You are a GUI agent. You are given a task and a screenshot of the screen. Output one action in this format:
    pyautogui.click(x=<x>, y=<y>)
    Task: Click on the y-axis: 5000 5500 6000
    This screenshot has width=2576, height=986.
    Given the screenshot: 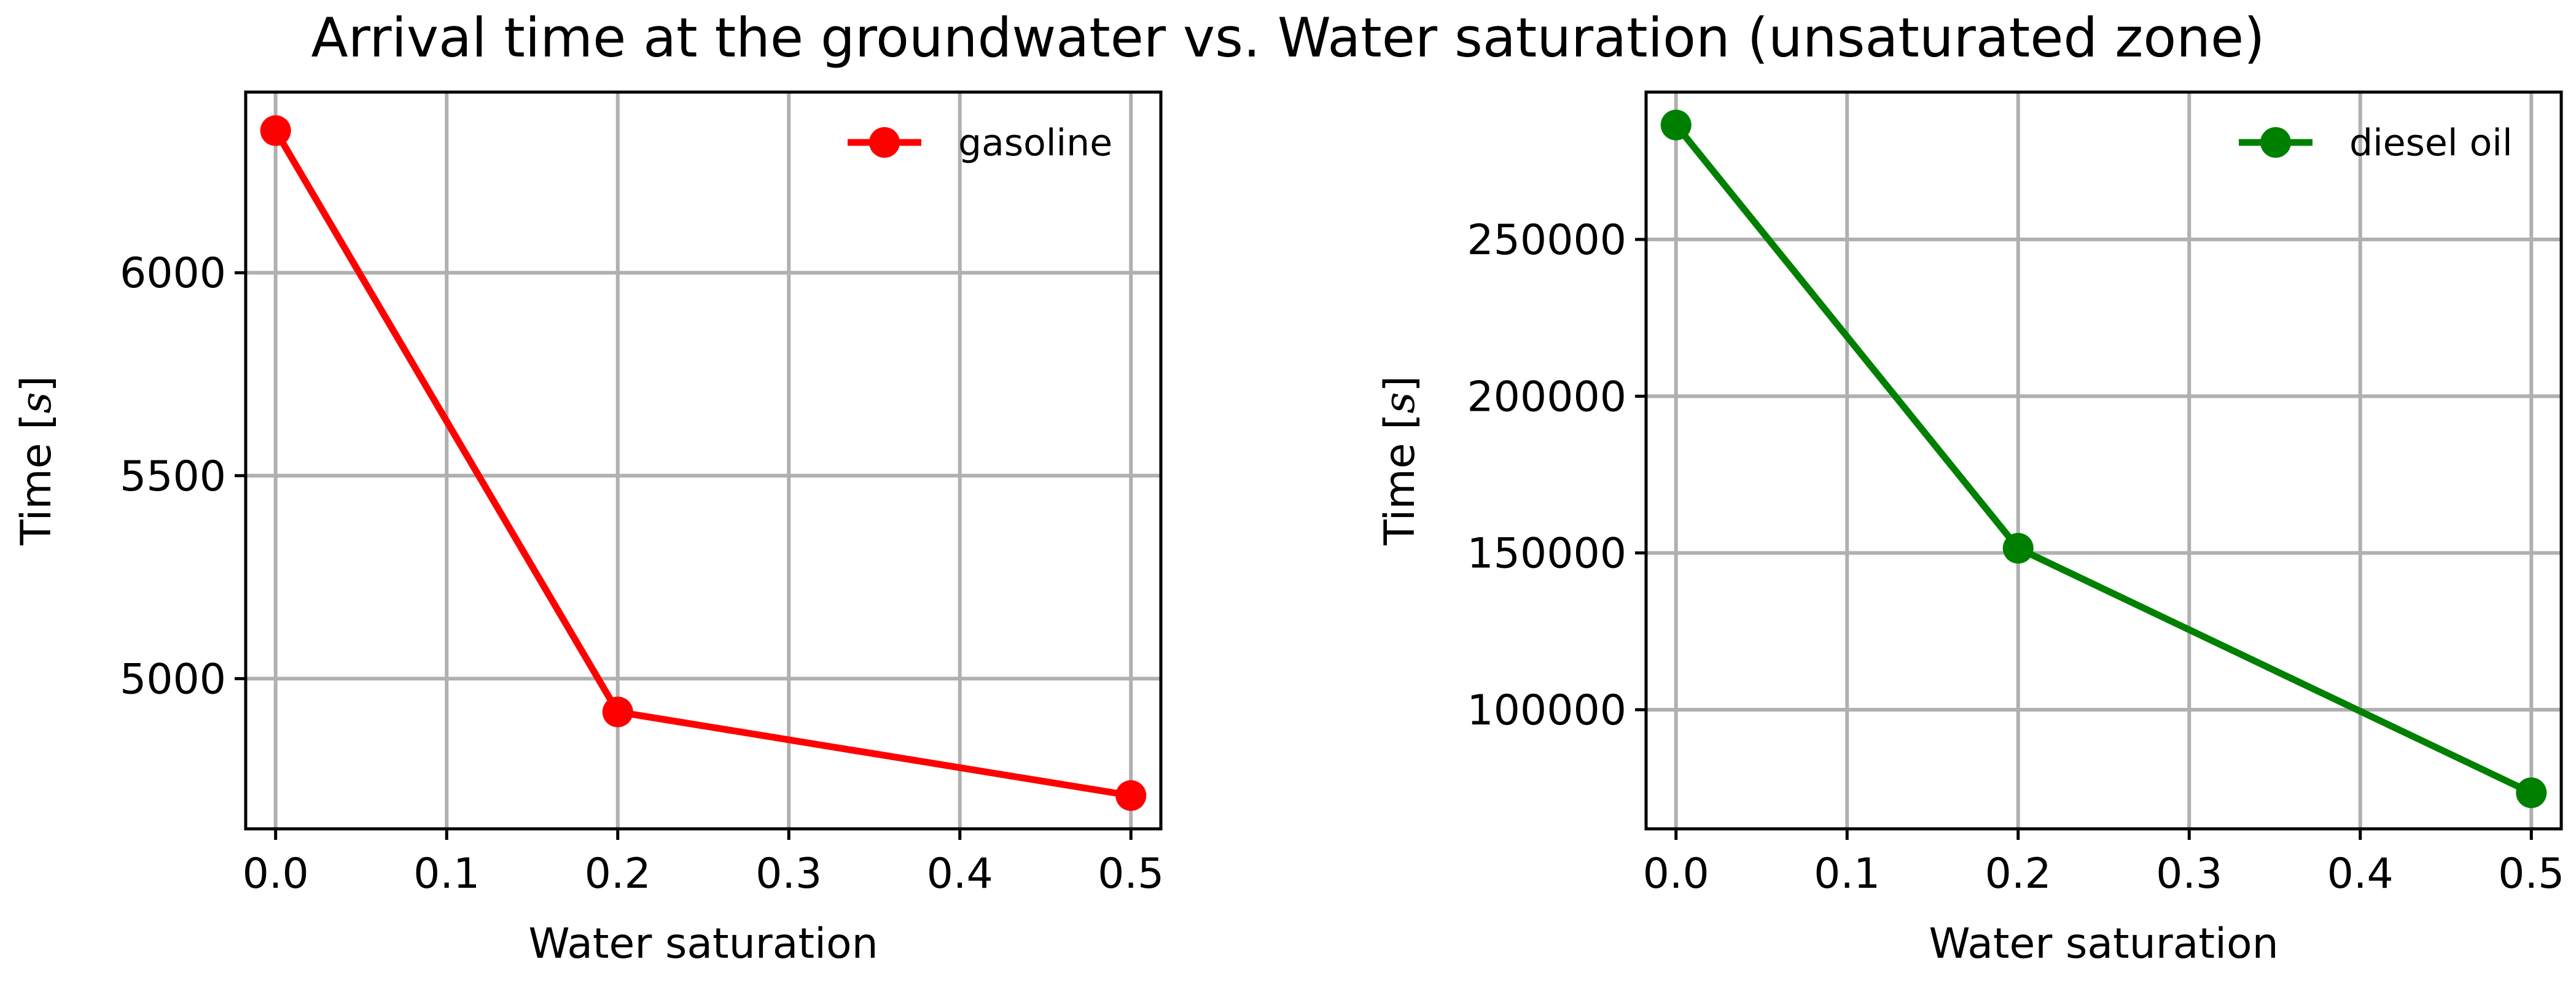 What is the action you would take?
    pyautogui.click(x=183, y=476)
    